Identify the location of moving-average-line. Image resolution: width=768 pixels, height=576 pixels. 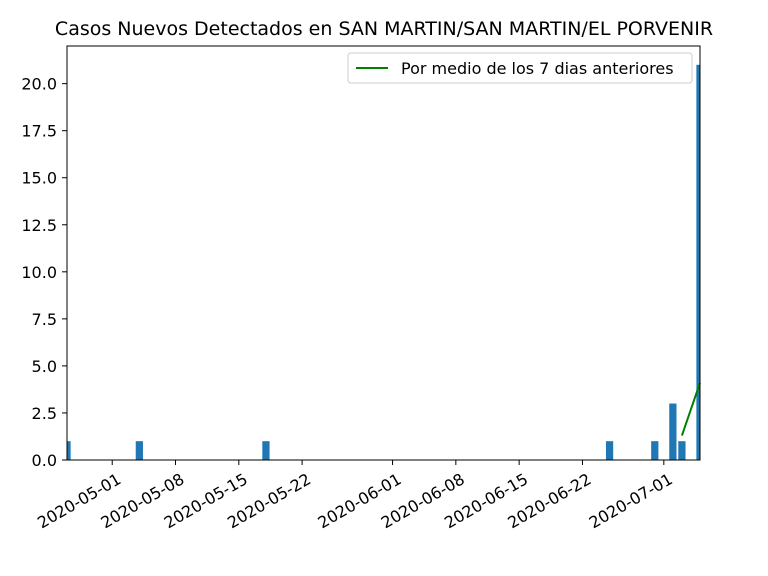
(690, 409).